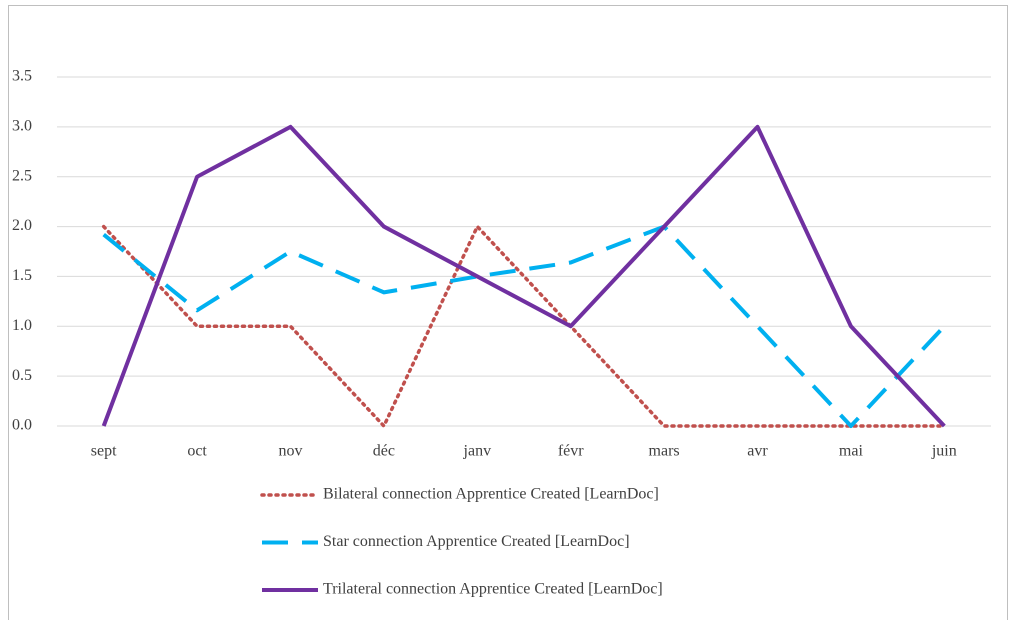 This screenshot has height=620, width=1014. I want to click on x-tick-label: mars, so click(664, 451).